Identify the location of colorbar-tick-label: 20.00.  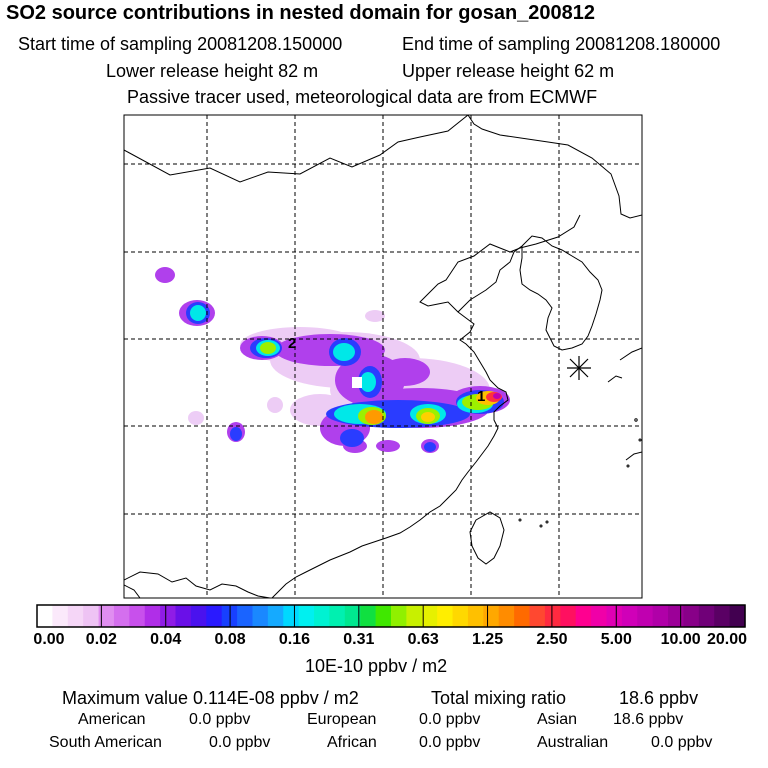
(727, 639).